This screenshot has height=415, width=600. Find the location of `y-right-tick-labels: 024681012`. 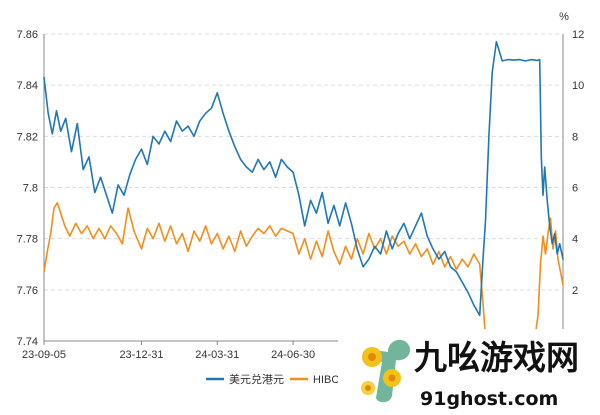

y-right-tick-labels: 024681012 is located at coordinates (578, 188).